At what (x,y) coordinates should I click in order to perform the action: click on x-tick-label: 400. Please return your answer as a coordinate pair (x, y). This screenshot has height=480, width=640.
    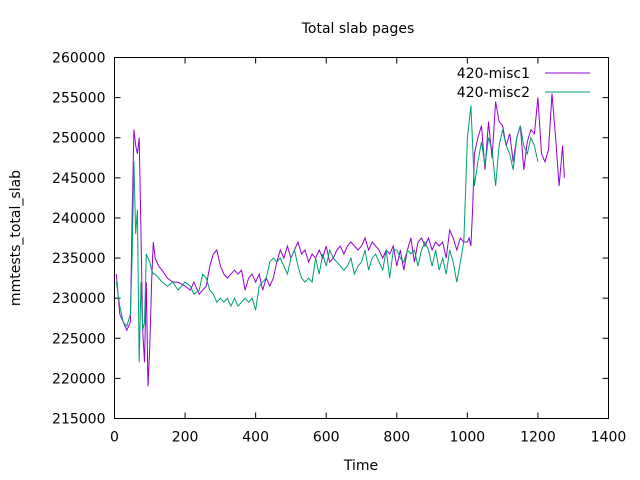
    Looking at the image, I should click on (255, 438).